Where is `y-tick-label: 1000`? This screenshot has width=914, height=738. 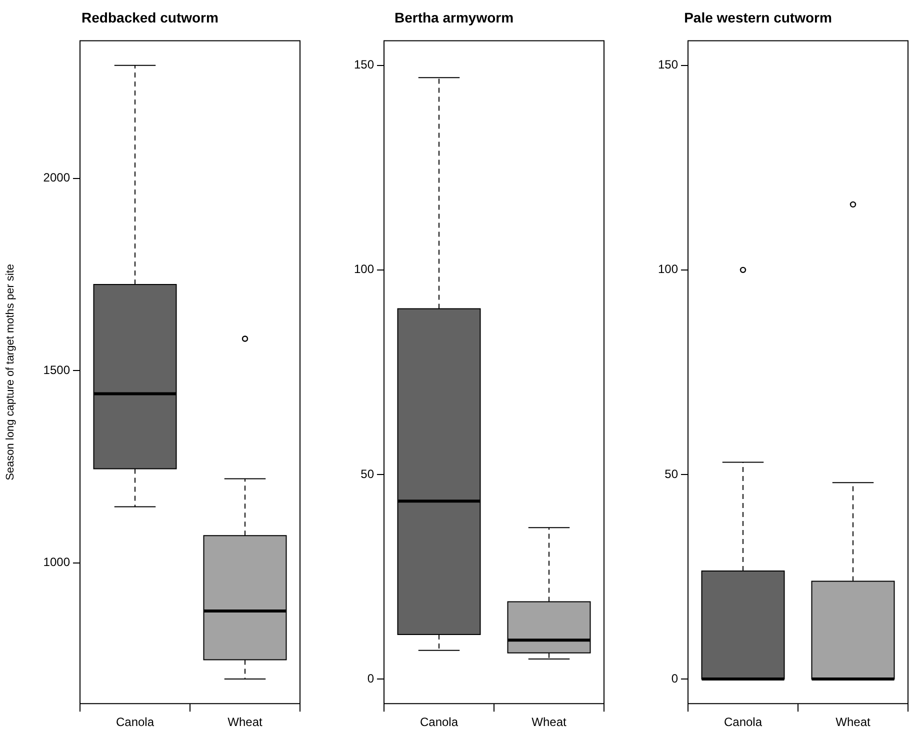
y-tick-label: 1000 is located at coordinates (56, 562).